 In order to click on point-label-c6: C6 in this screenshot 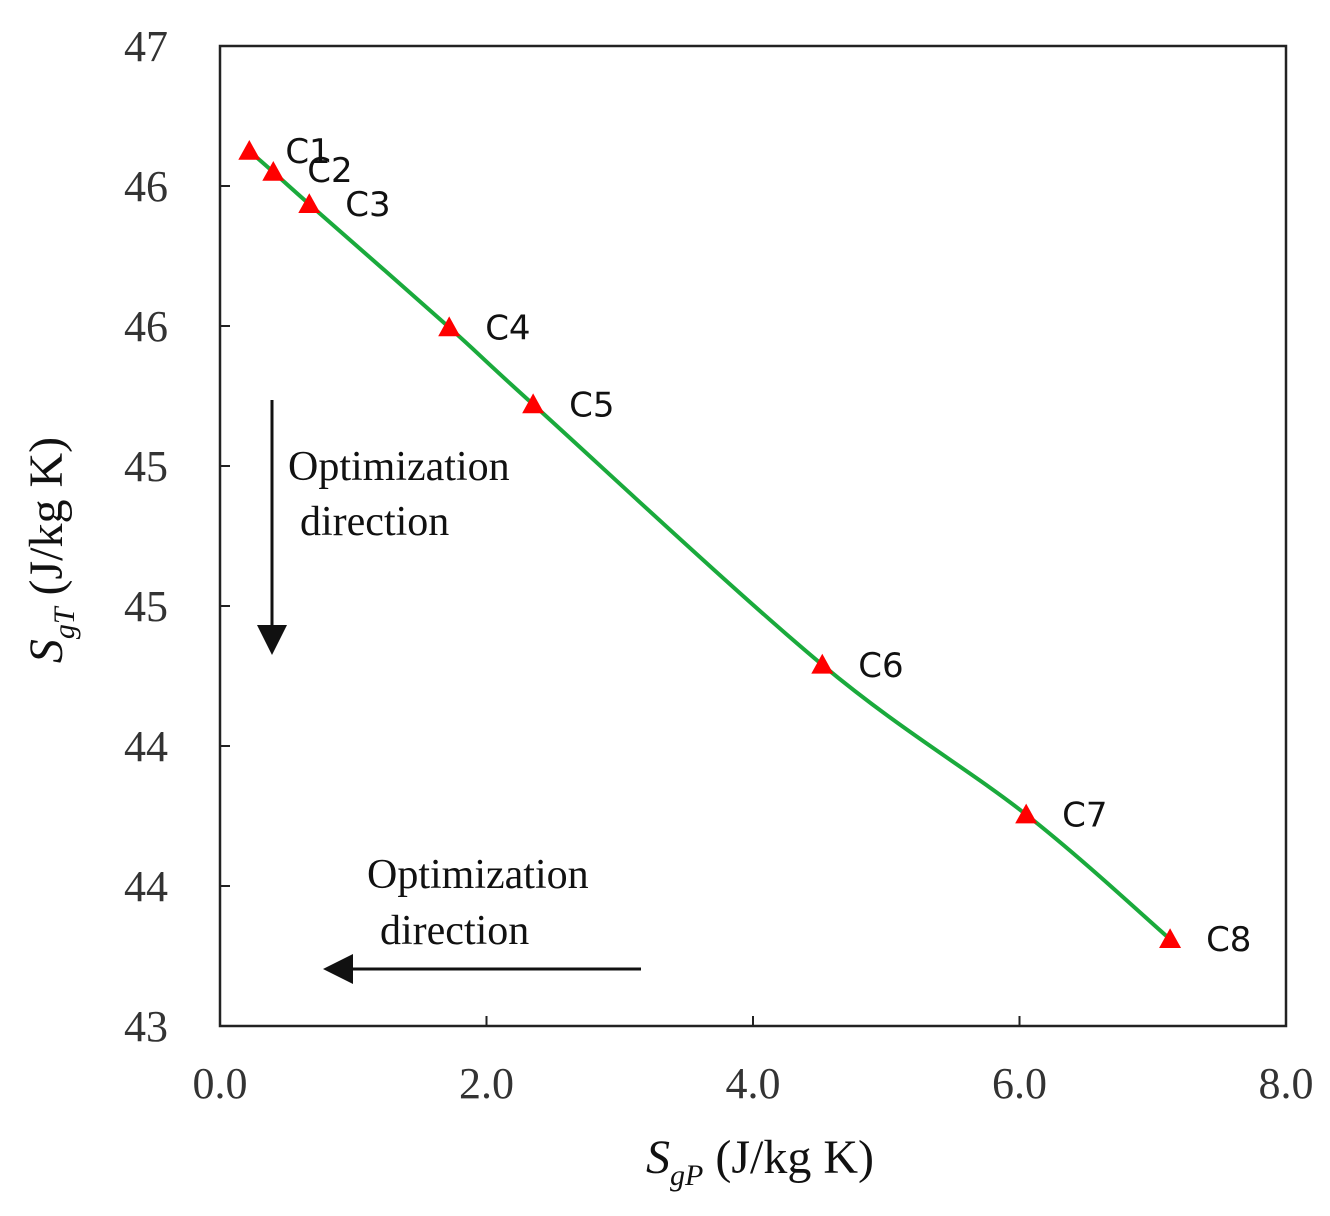, I will do `click(880, 666)`.